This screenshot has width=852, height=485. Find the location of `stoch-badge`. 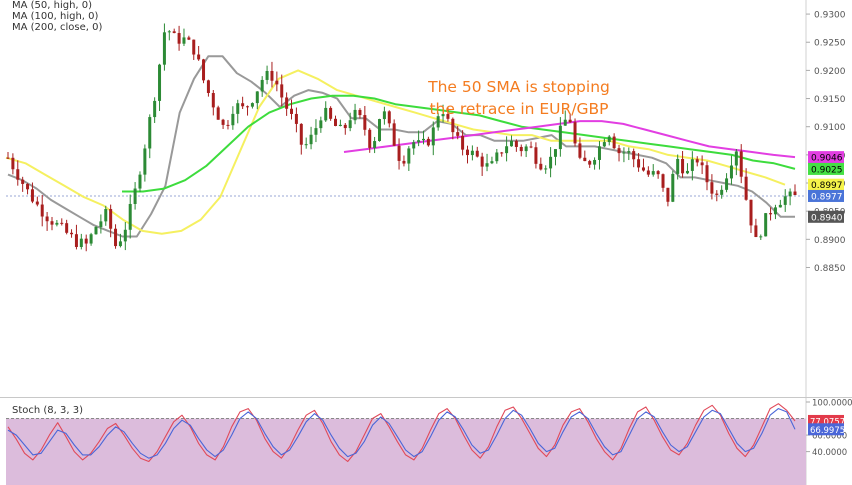

stoch-badge is located at coordinates (826, 429).